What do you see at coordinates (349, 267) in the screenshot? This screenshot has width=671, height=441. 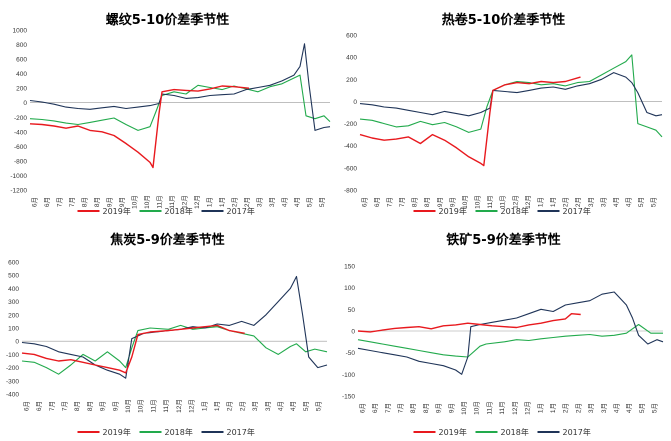 I see `y-tick-label: 150` at bounding box center [349, 267].